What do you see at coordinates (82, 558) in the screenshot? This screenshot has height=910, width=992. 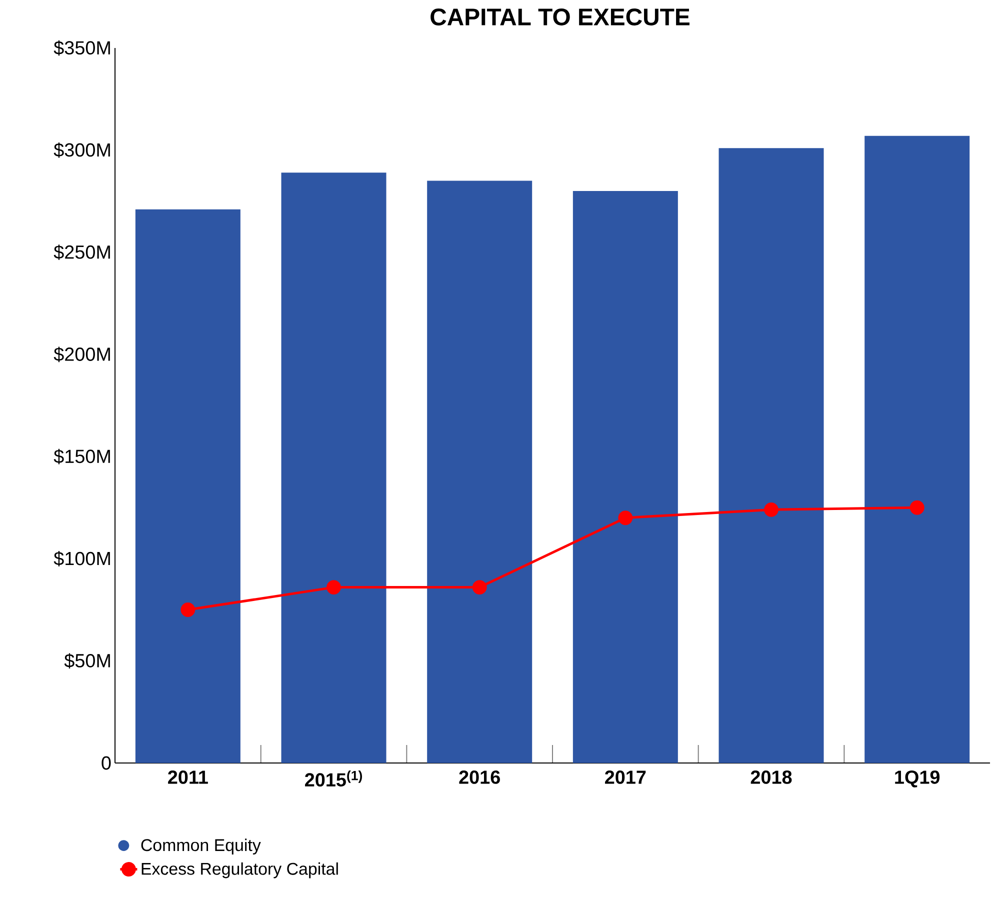 I see `y-tick-label: $100M` at bounding box center [82, 558].